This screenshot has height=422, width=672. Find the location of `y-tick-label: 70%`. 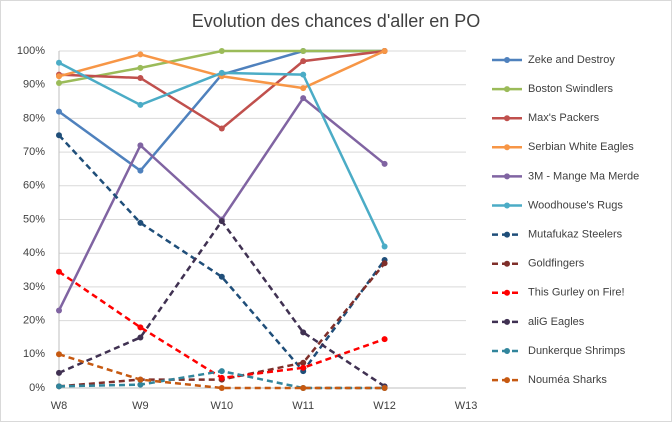

y-tick-label: 70% is located at coordinates (34, 152).